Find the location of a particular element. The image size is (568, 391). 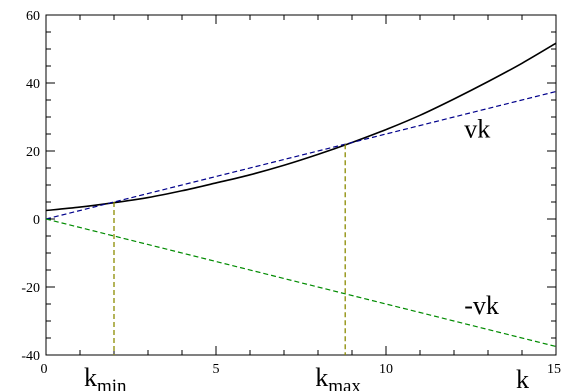

series-annotation: -vk is located at coordinates (481, 305).